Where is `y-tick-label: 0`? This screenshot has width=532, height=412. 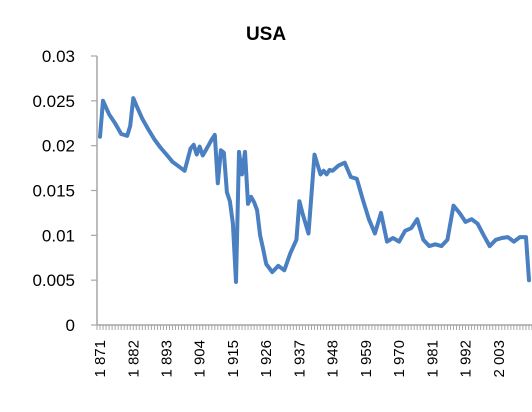 y-tick-label: 0 is located at coordinates (70, 325).